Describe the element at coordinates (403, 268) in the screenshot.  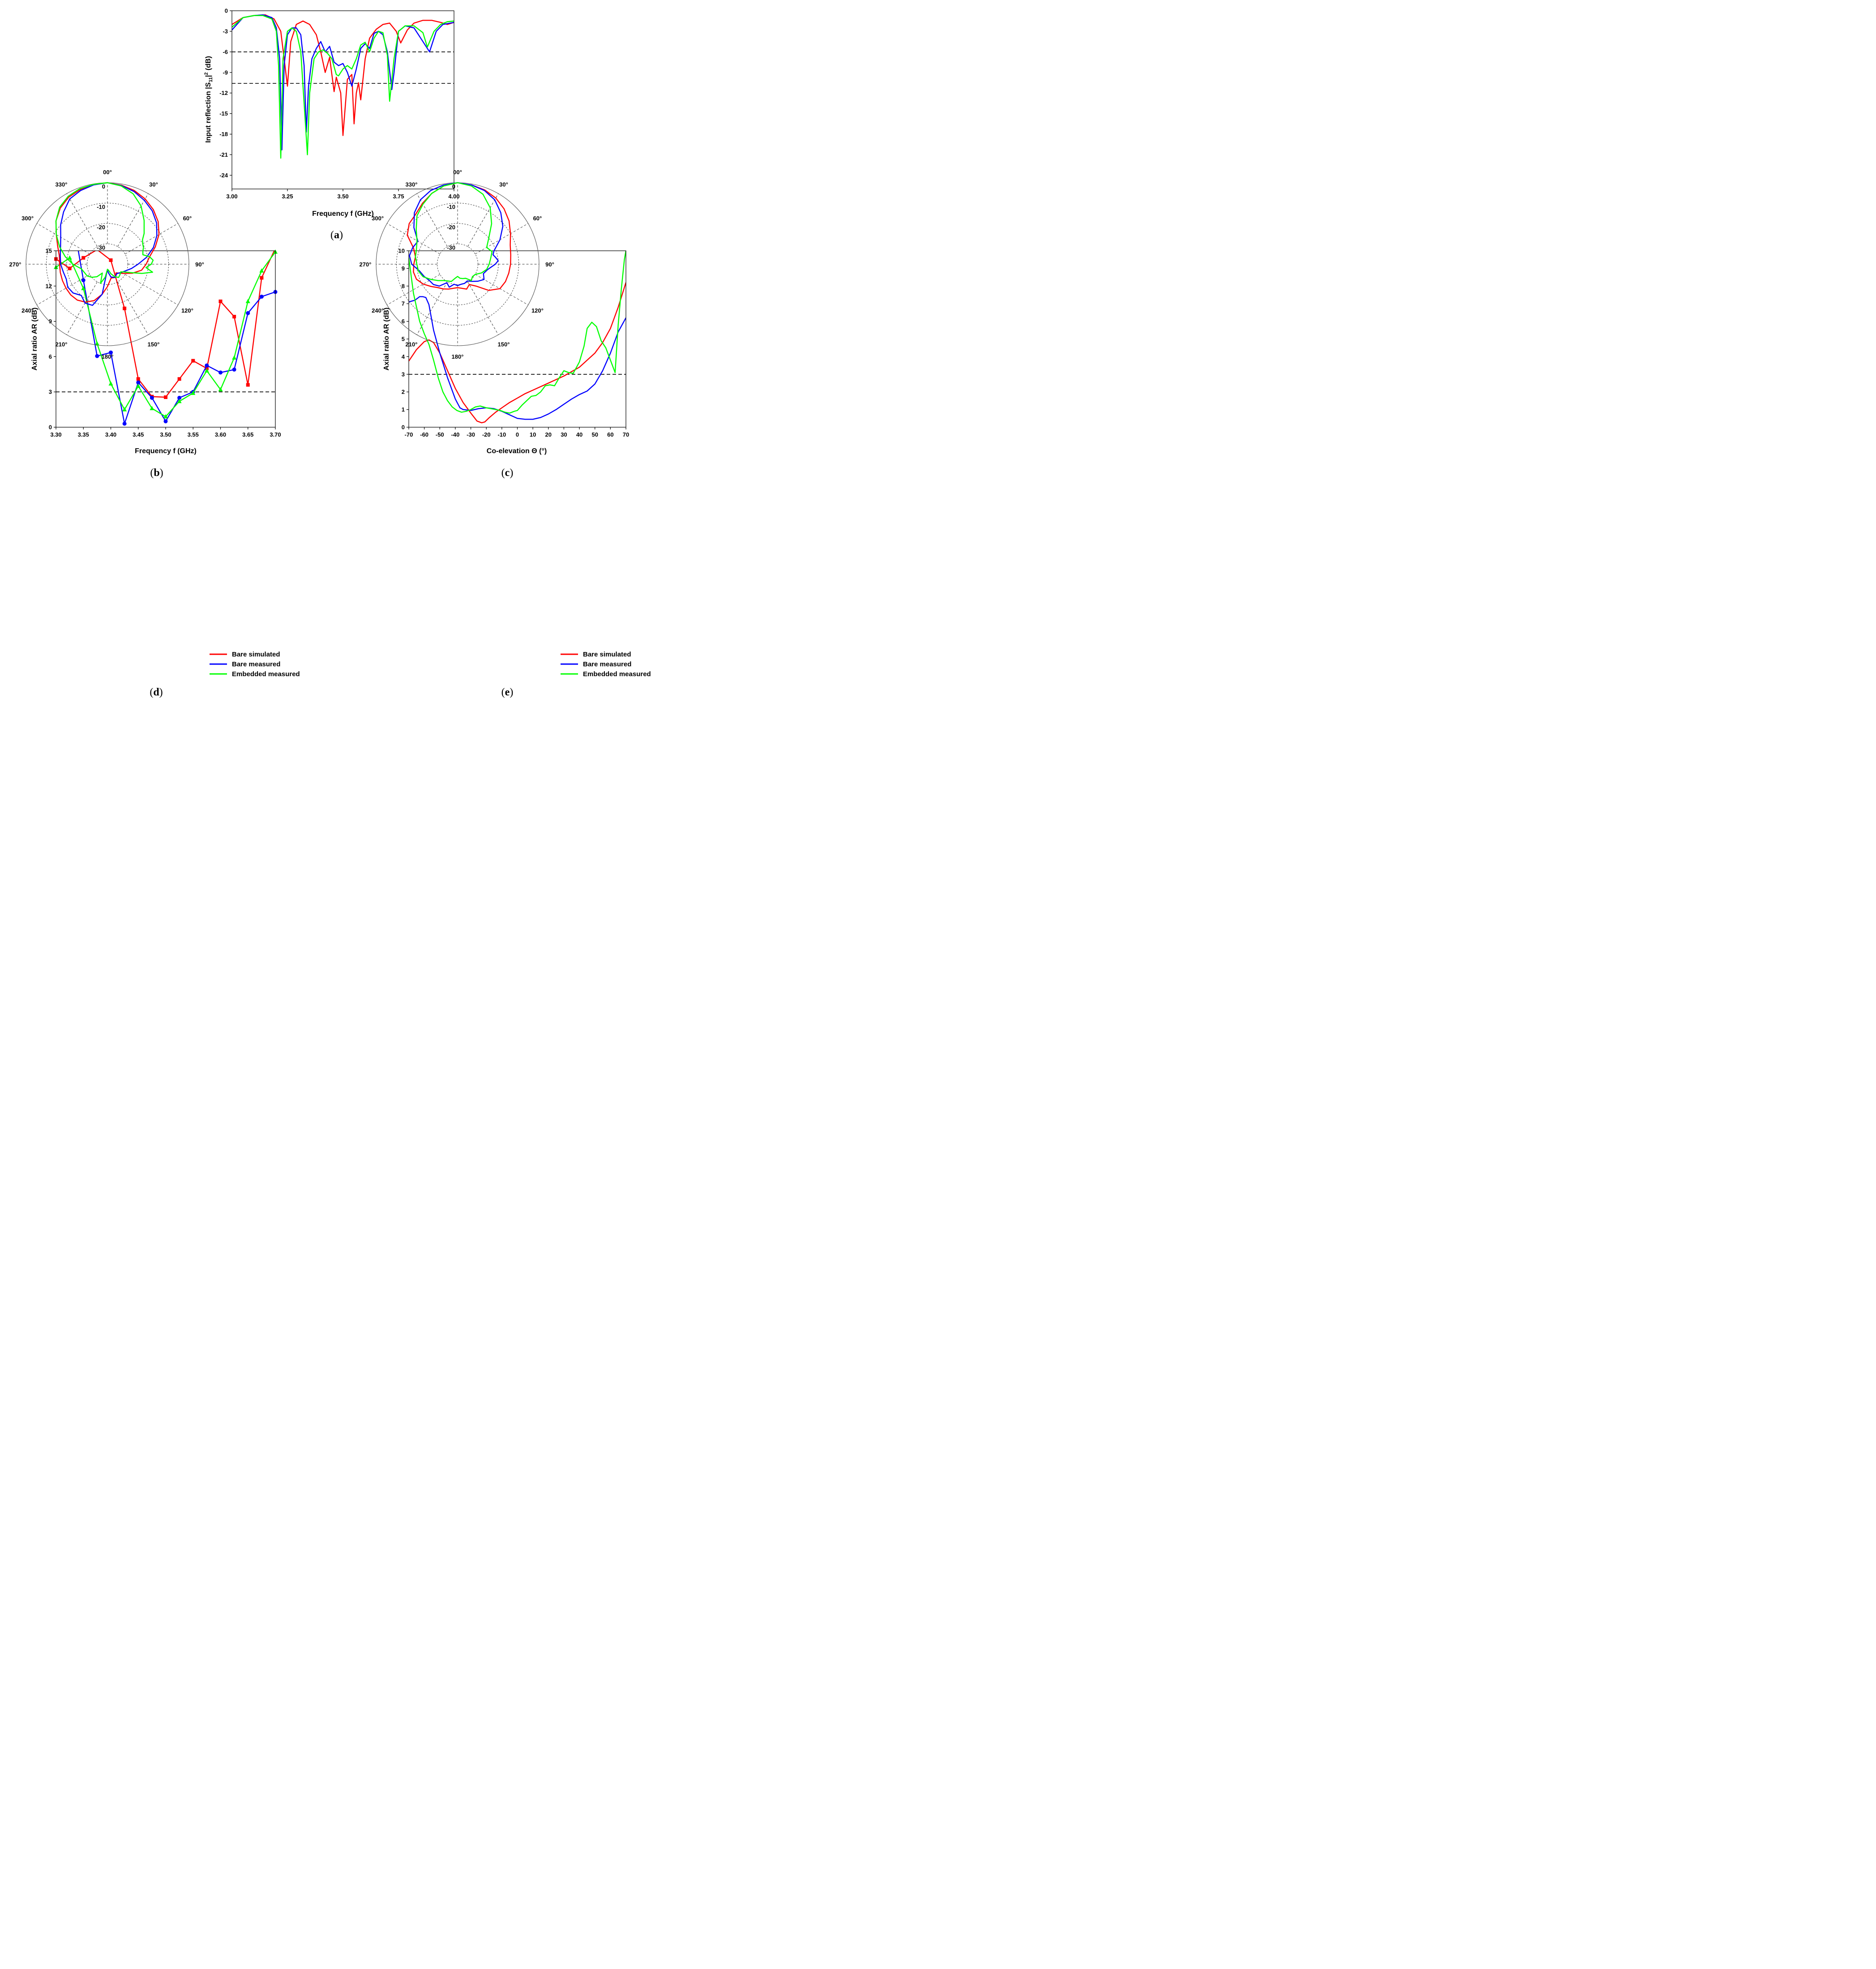
I see `y-tick-label: 9` at that location.